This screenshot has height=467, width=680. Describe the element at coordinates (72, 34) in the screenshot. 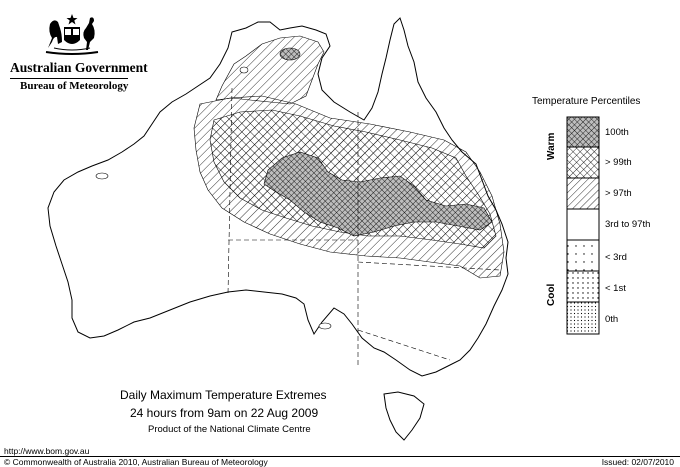

I see `coat-of-arms-logo` at that location.